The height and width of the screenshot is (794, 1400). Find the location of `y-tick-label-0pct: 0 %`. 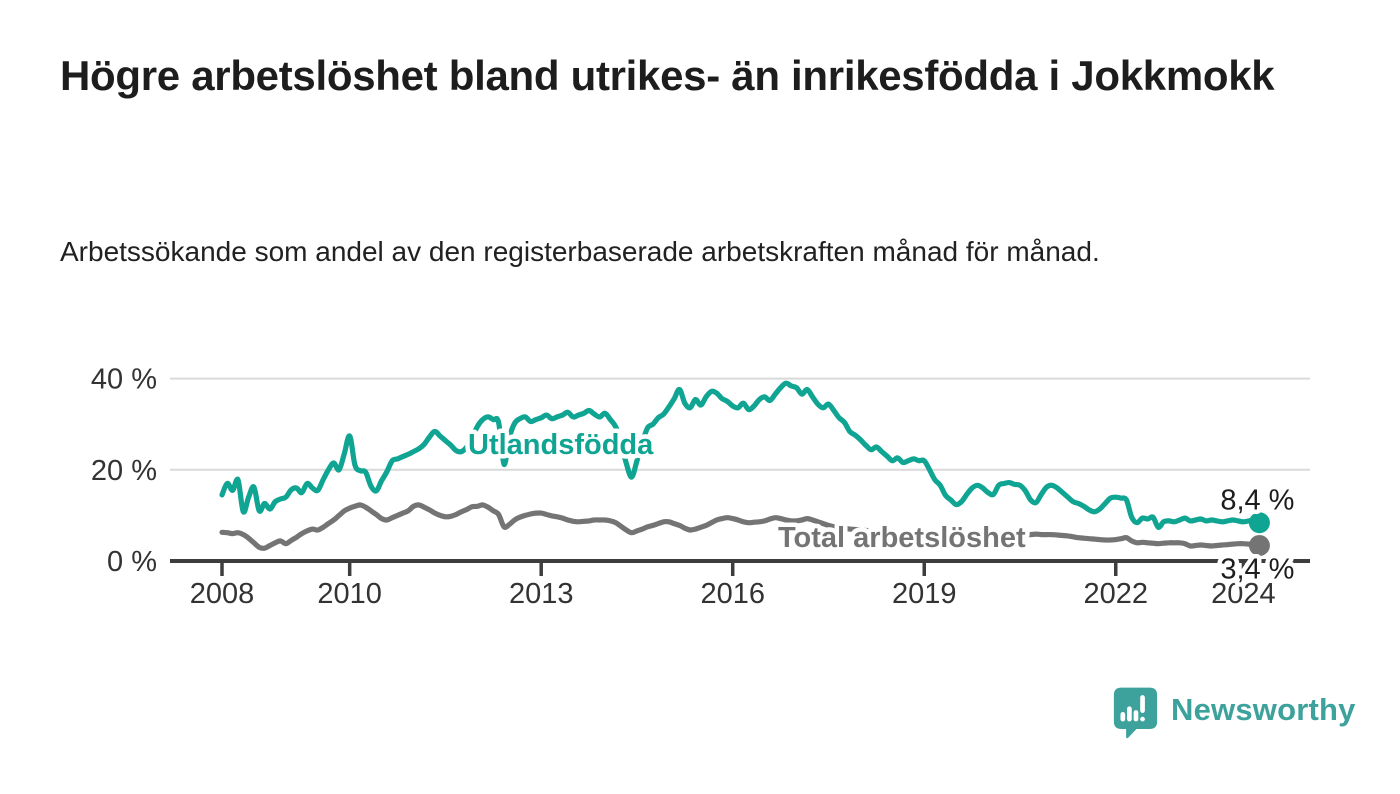

y-tick-label-0pct: 0 % is located at coordinates (132, 562).